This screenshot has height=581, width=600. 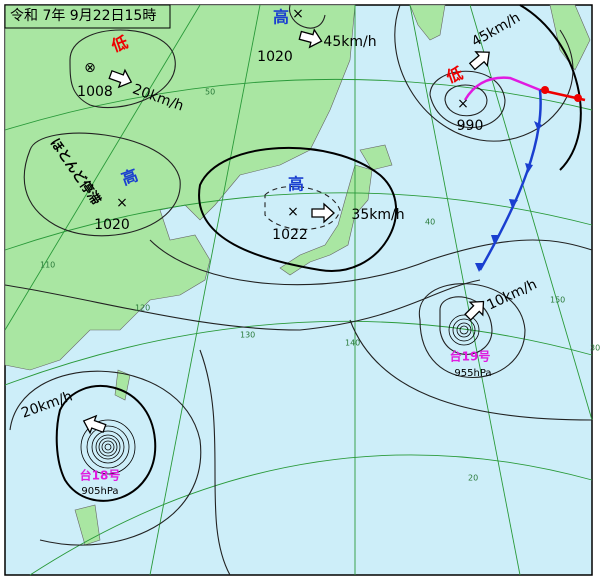 I want to click on longitude-label: 110, so click(x=47, y=265).